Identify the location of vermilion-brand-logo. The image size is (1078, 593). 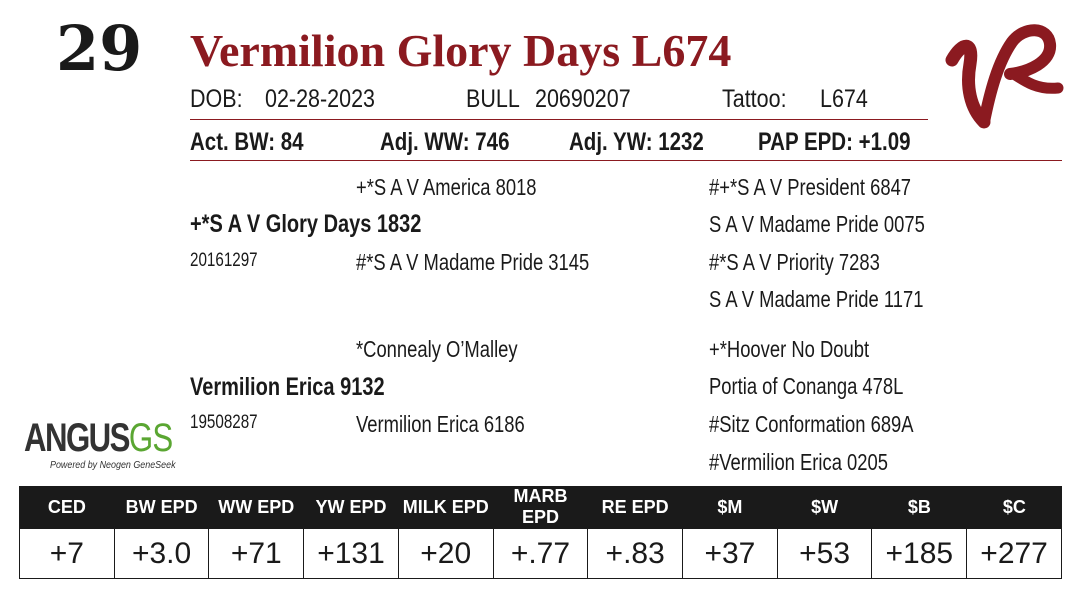
(1004, 76).